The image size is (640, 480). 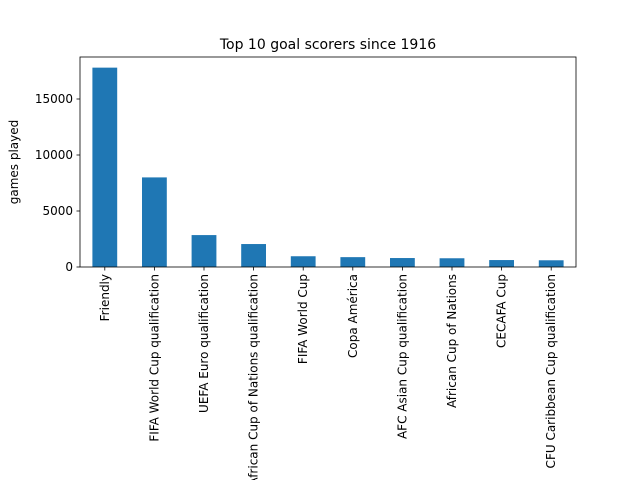 I want to click on x-tick-label: FIFA World Cup qualification, so click(x=154, y=358).